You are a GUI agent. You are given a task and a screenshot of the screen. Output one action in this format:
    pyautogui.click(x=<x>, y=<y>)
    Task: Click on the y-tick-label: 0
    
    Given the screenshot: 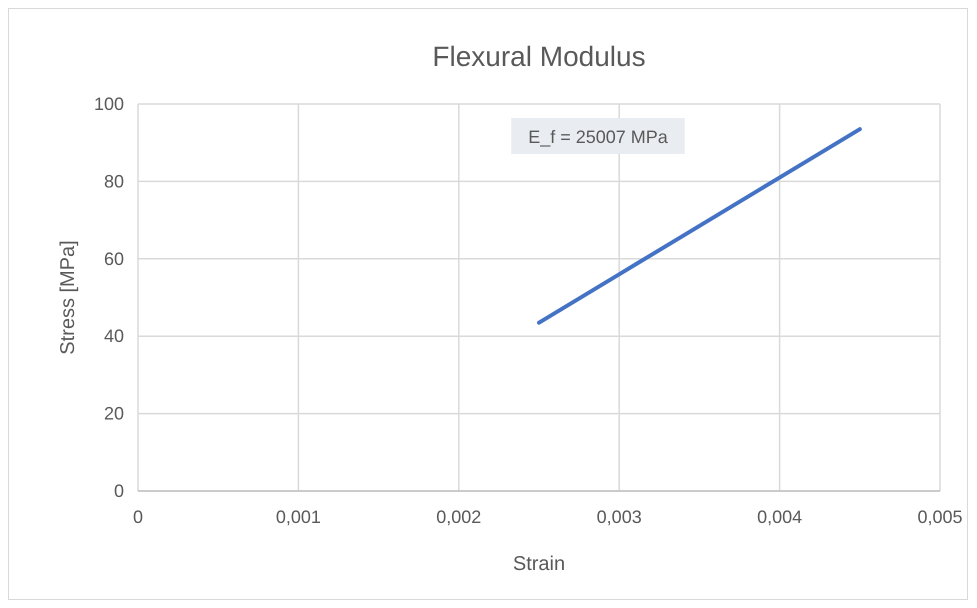 What is the action you would take?
    pyautogui.click(x=119, y=491)
    